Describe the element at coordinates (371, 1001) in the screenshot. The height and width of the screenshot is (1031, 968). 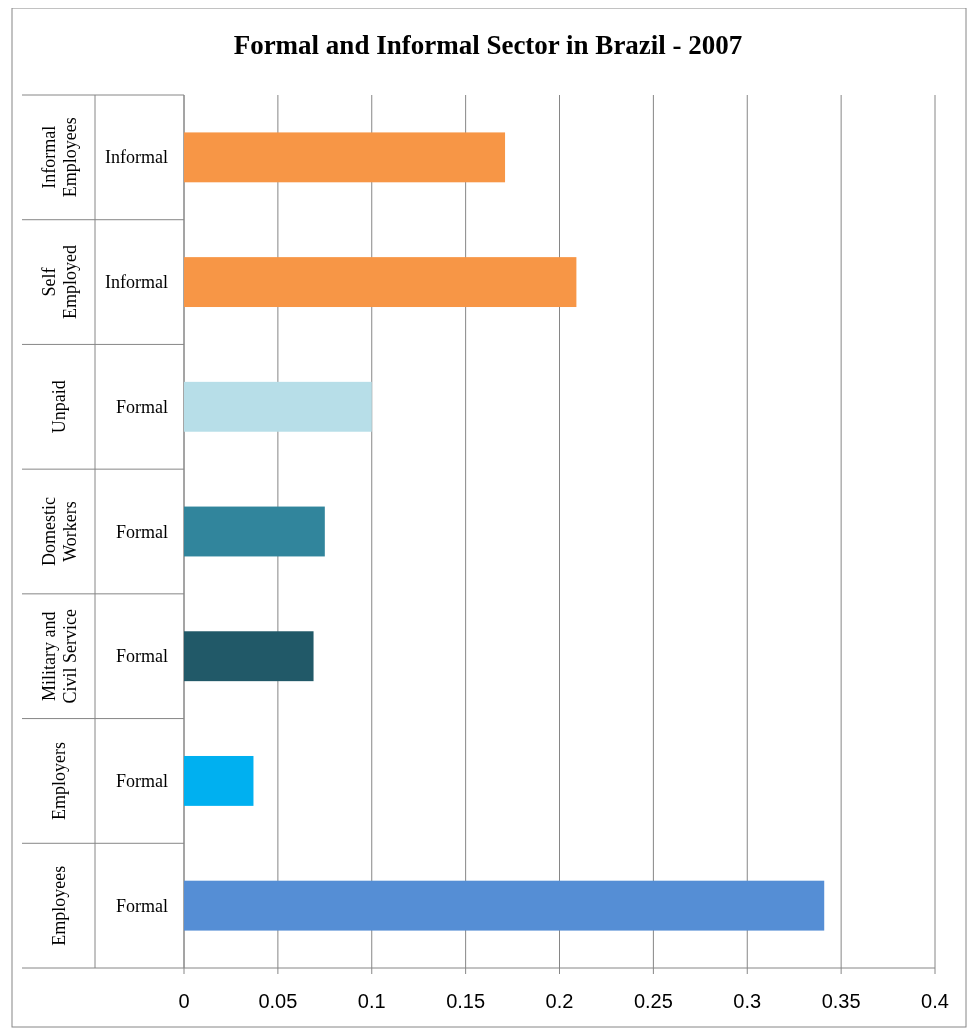
I see `x-tick-label: 0.1` at that location.